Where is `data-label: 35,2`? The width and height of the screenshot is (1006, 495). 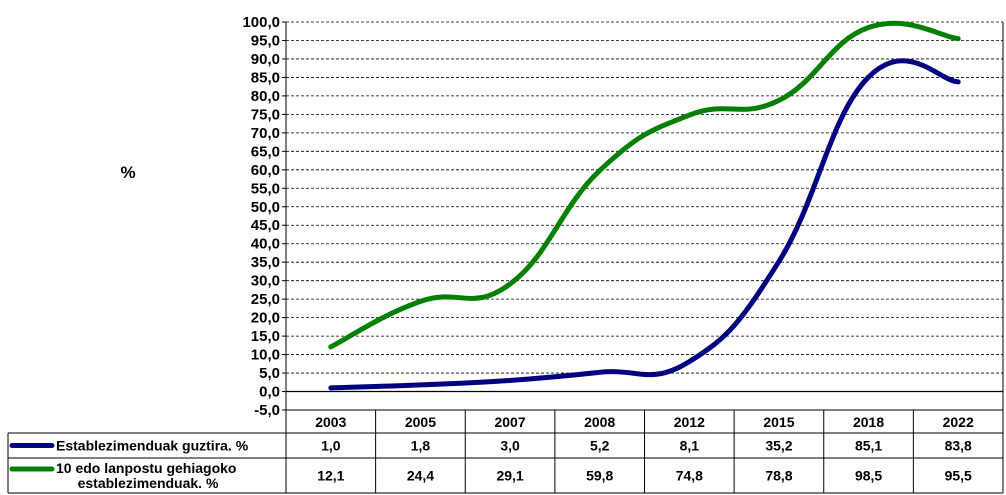
data-label: 35,2 is located at coordinates (778, 446).